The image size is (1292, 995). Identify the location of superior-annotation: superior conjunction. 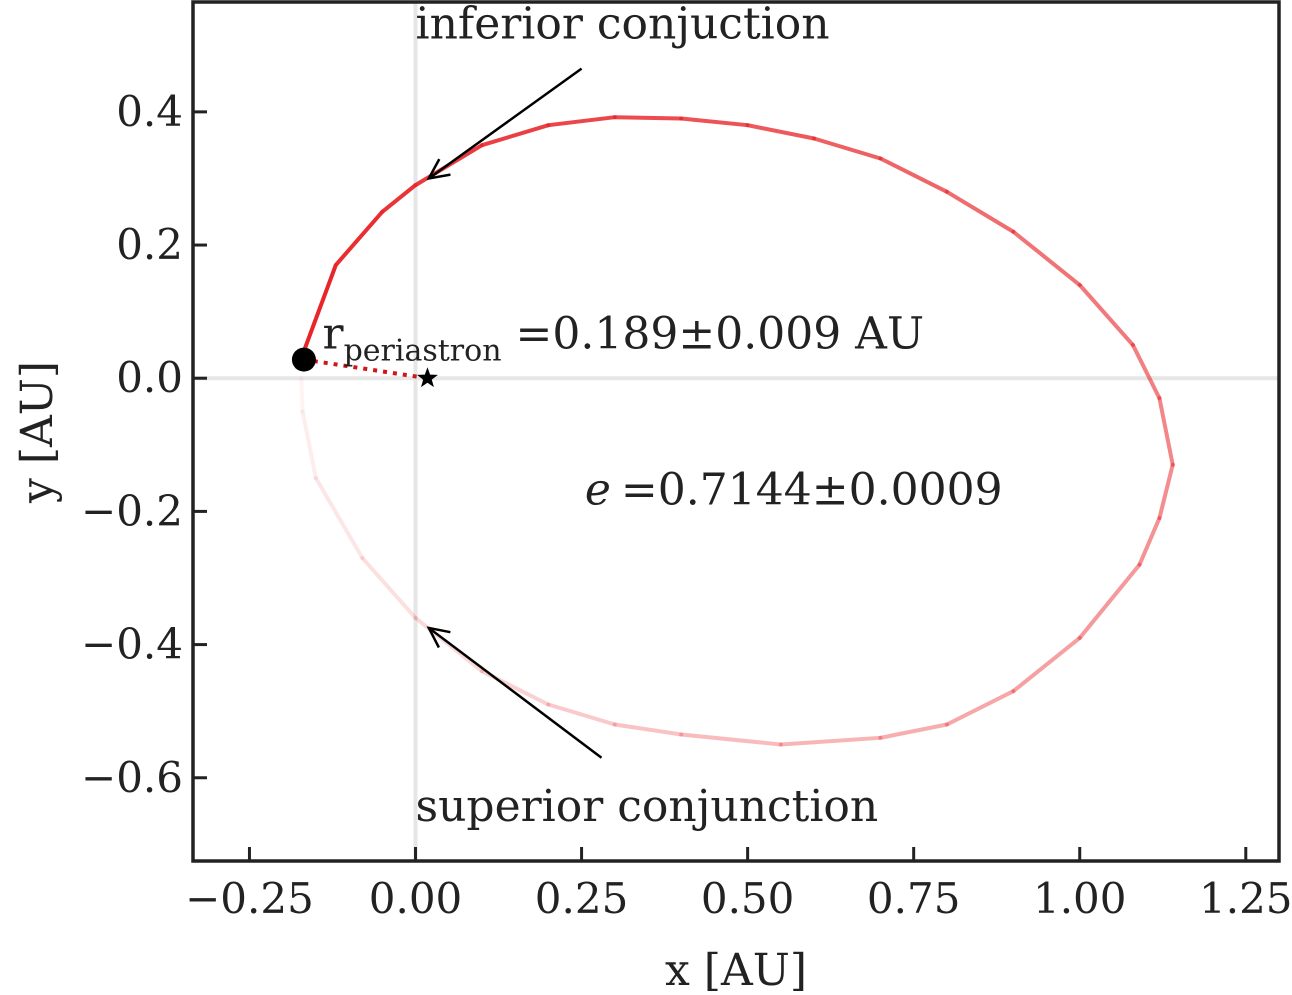
(647, 729).